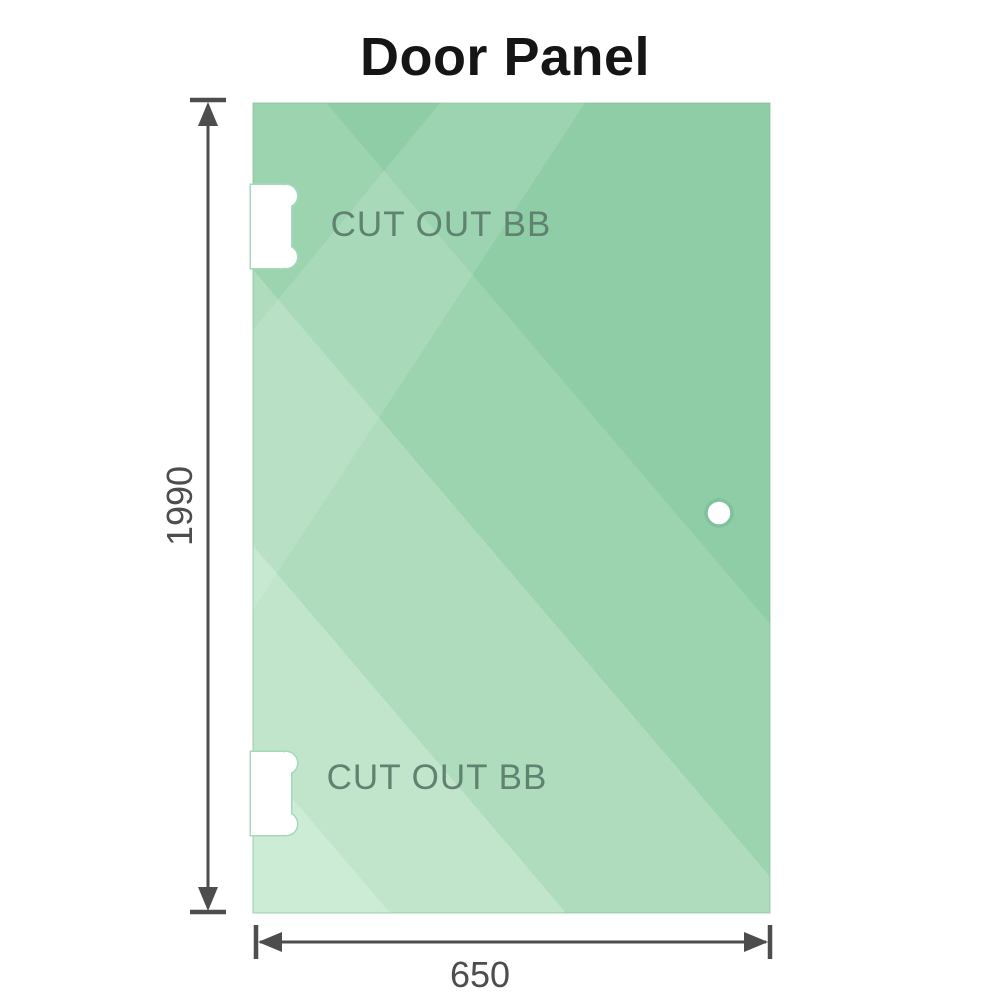 Image resolution: width=1000 pixels, height=1000 pixels. What do you see at coordinates (719, 513) in the screenshot?
I see `handle-hole` at bounding box center [719, 513].